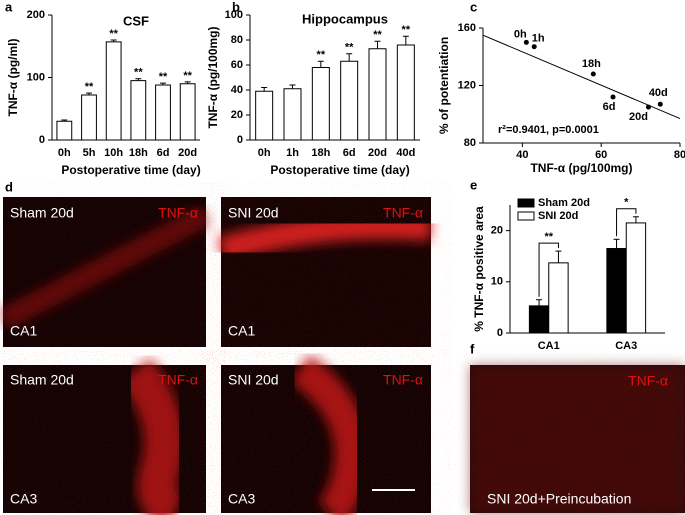 This screenshot has height=515, width=685. Describe the element at coordinates (497, 282) in the screenshot. I see `y-tick-label: 10` at that location.